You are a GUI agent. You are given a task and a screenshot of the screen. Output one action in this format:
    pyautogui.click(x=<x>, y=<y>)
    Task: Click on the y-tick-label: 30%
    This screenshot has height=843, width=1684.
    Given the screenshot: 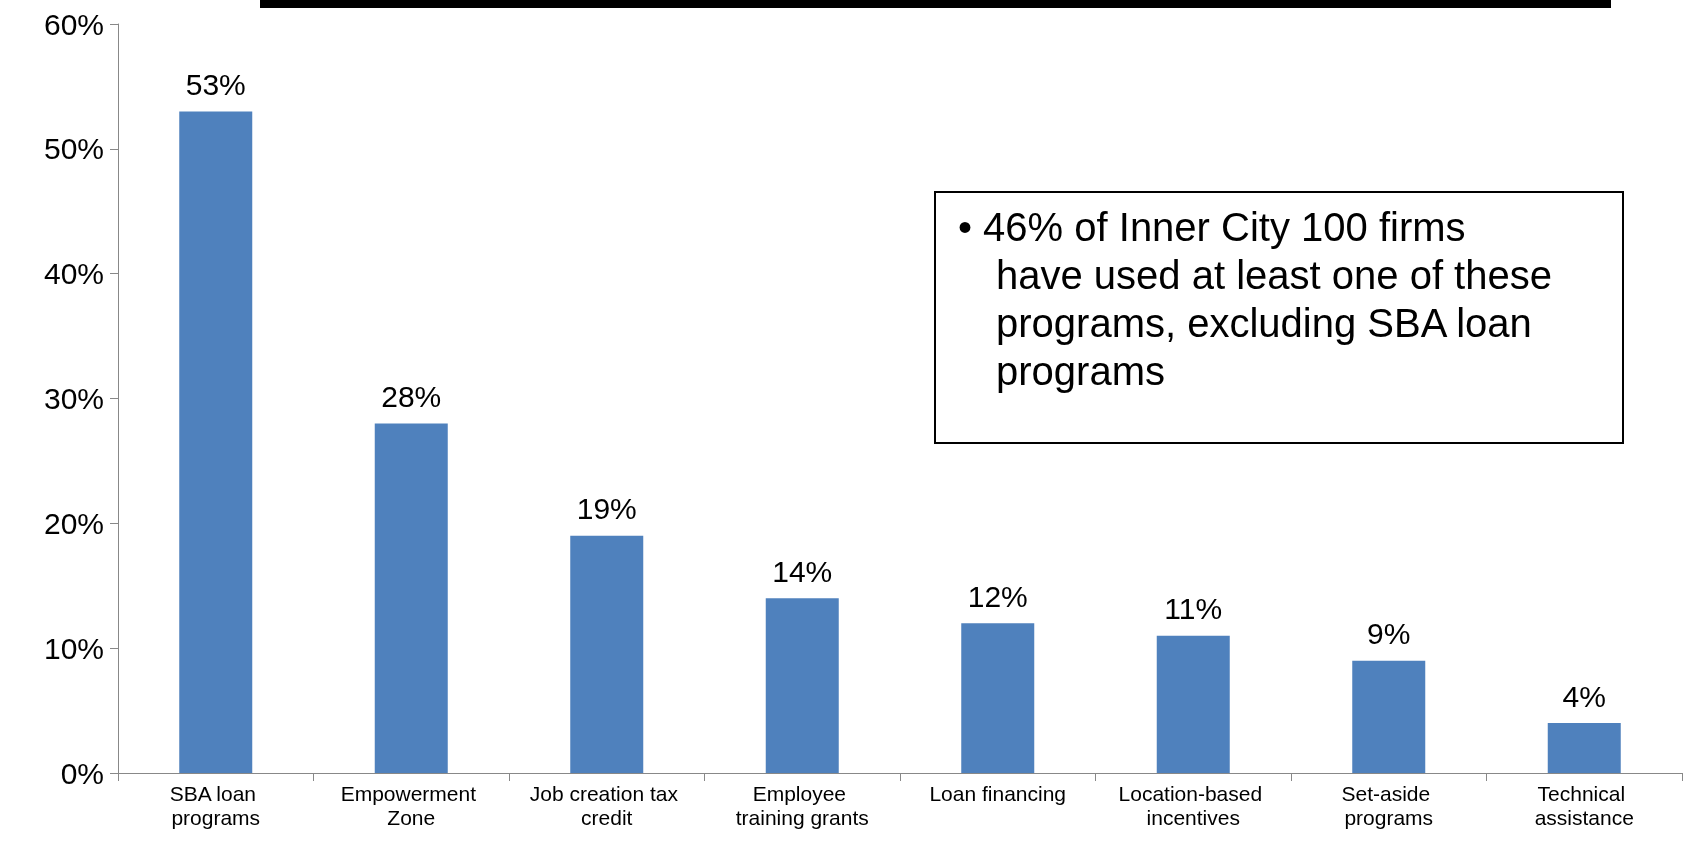 What is the action you would take?
    pyautogui.click(x=73, y=398)
    